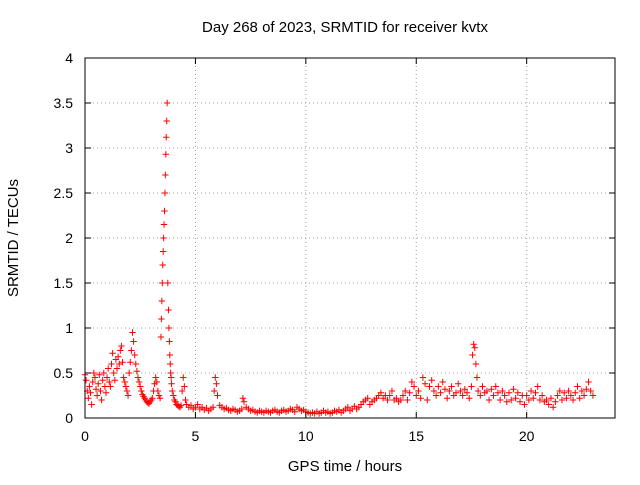 The image size is (640, 485). What do you see at coordinates (345, 466) in the screenshot?
I see `x-axis-label: GPS time / hours` at bounding box center [345, 466].